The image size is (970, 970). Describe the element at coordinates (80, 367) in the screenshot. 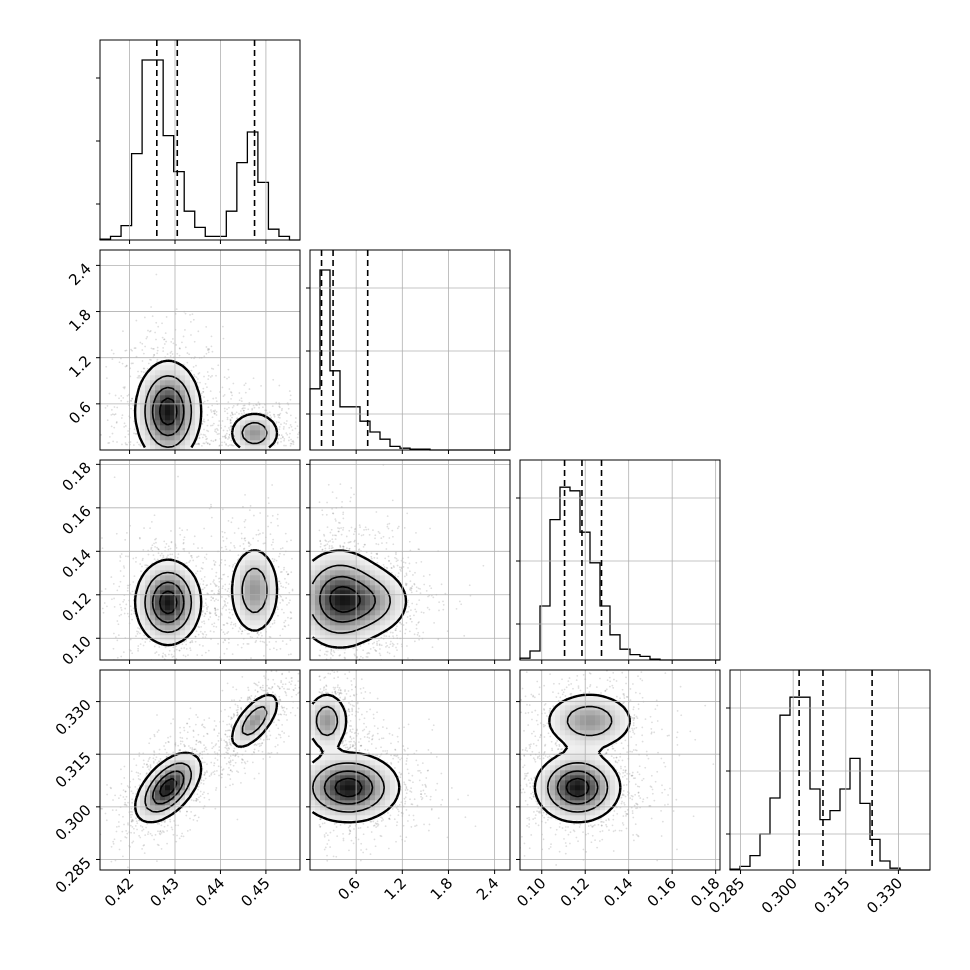

I see `tick-label-y: 1.2` at that location.